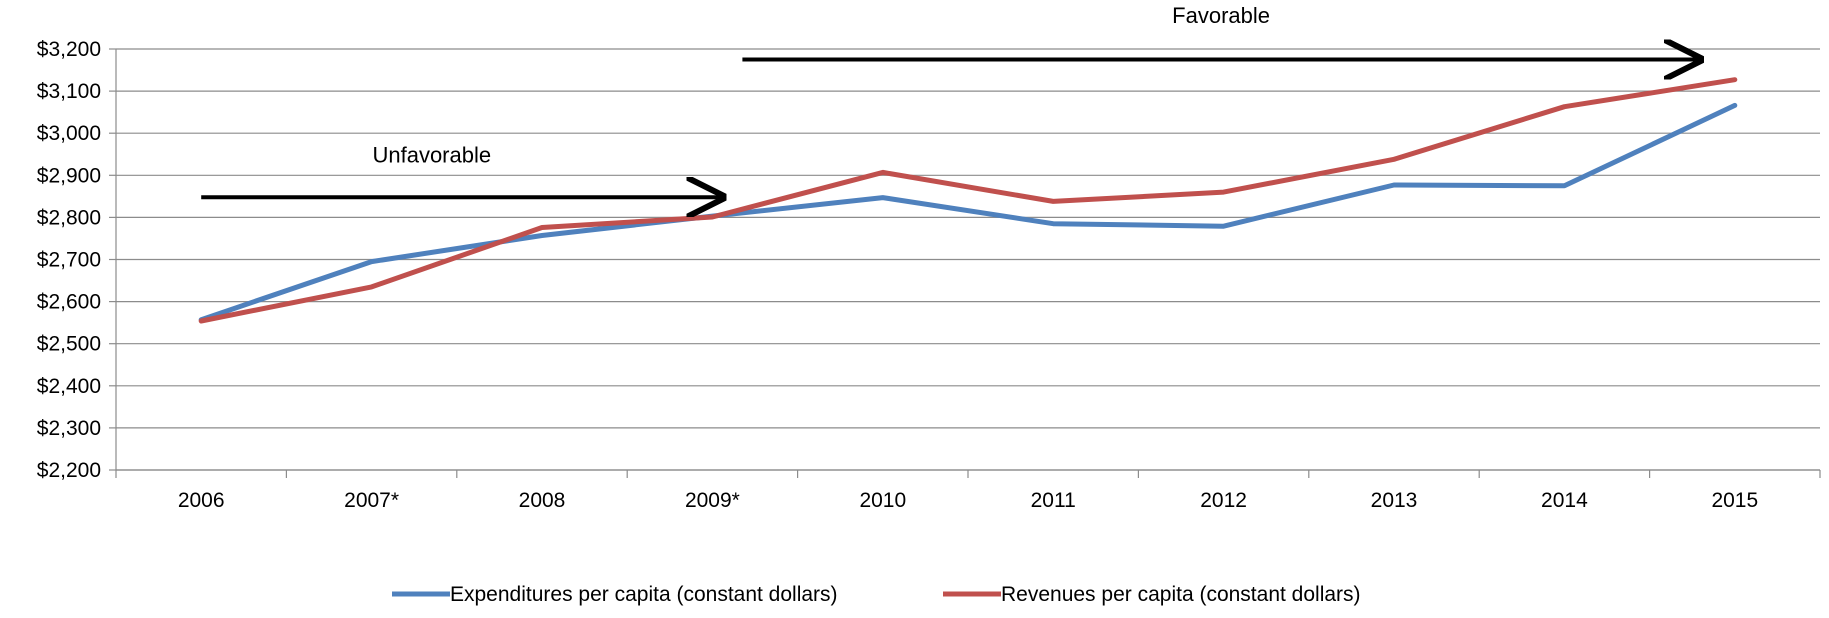 The image size is (1829, 618). I want to click on y-tick-label: $3,100, so click(69, 91).